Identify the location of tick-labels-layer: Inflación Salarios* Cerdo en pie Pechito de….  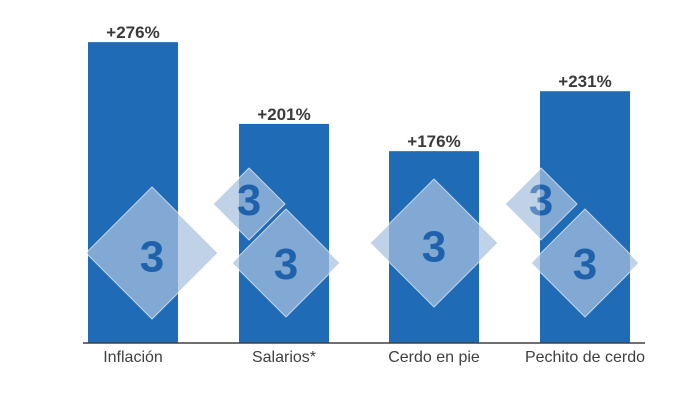
(374, 357).